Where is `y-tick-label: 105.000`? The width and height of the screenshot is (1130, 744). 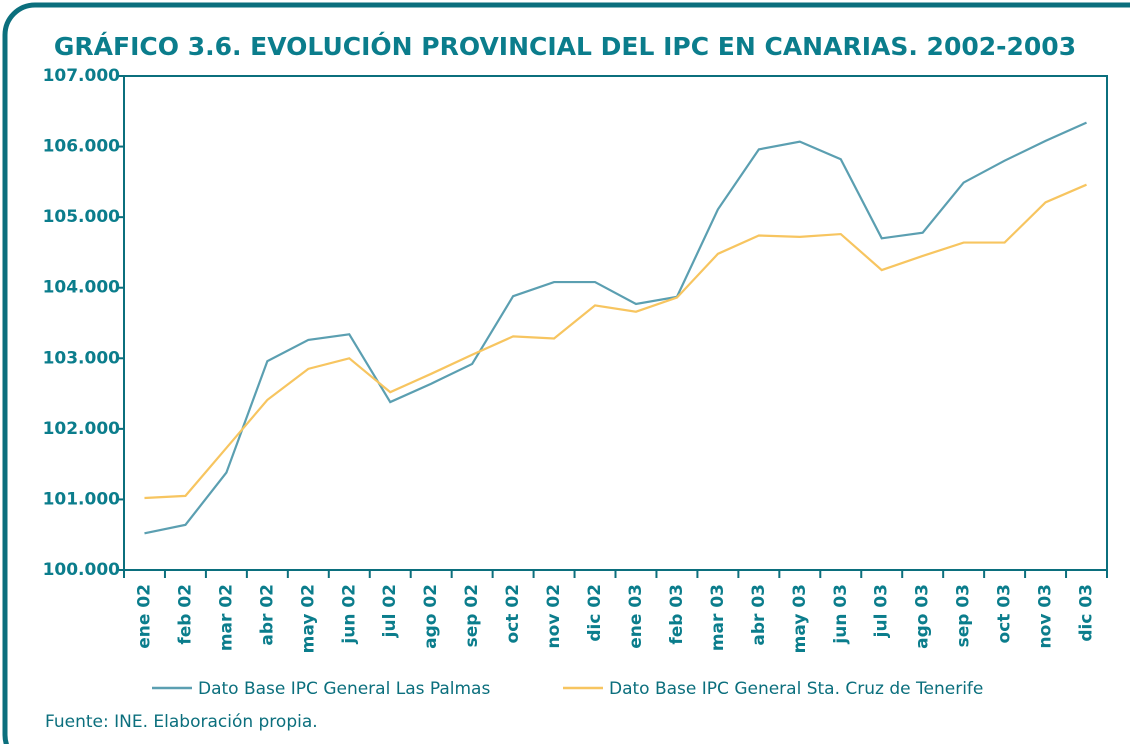 y-tick-label: 105.000 is located at coordinates (82, 217).